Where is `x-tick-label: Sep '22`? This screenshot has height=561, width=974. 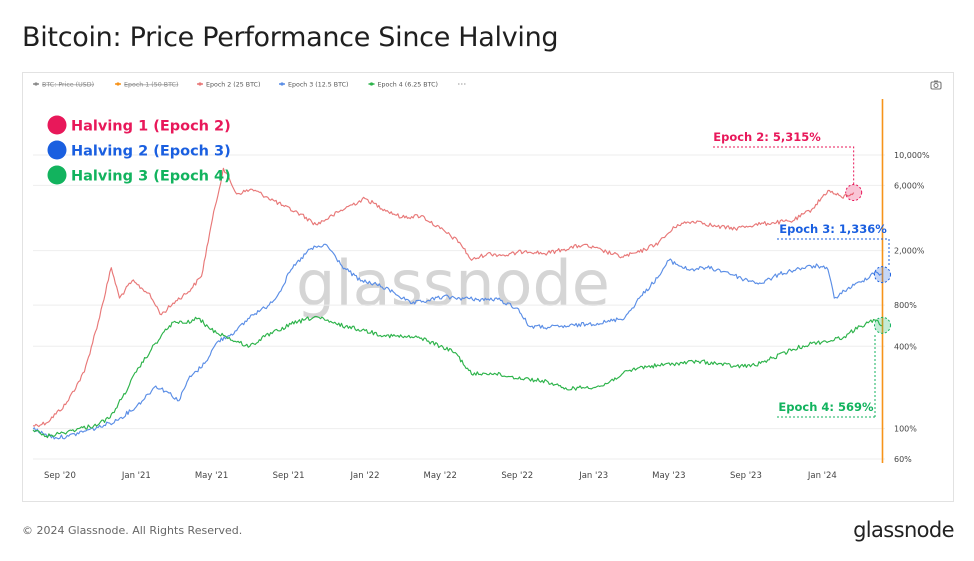 x-tick-label: Sep '22 is located at coordinates (517, 476).